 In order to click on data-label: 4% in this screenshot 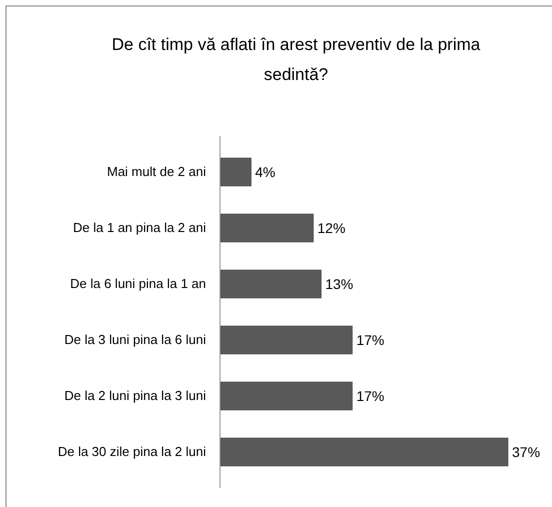, I will do `click(265, 172)`.